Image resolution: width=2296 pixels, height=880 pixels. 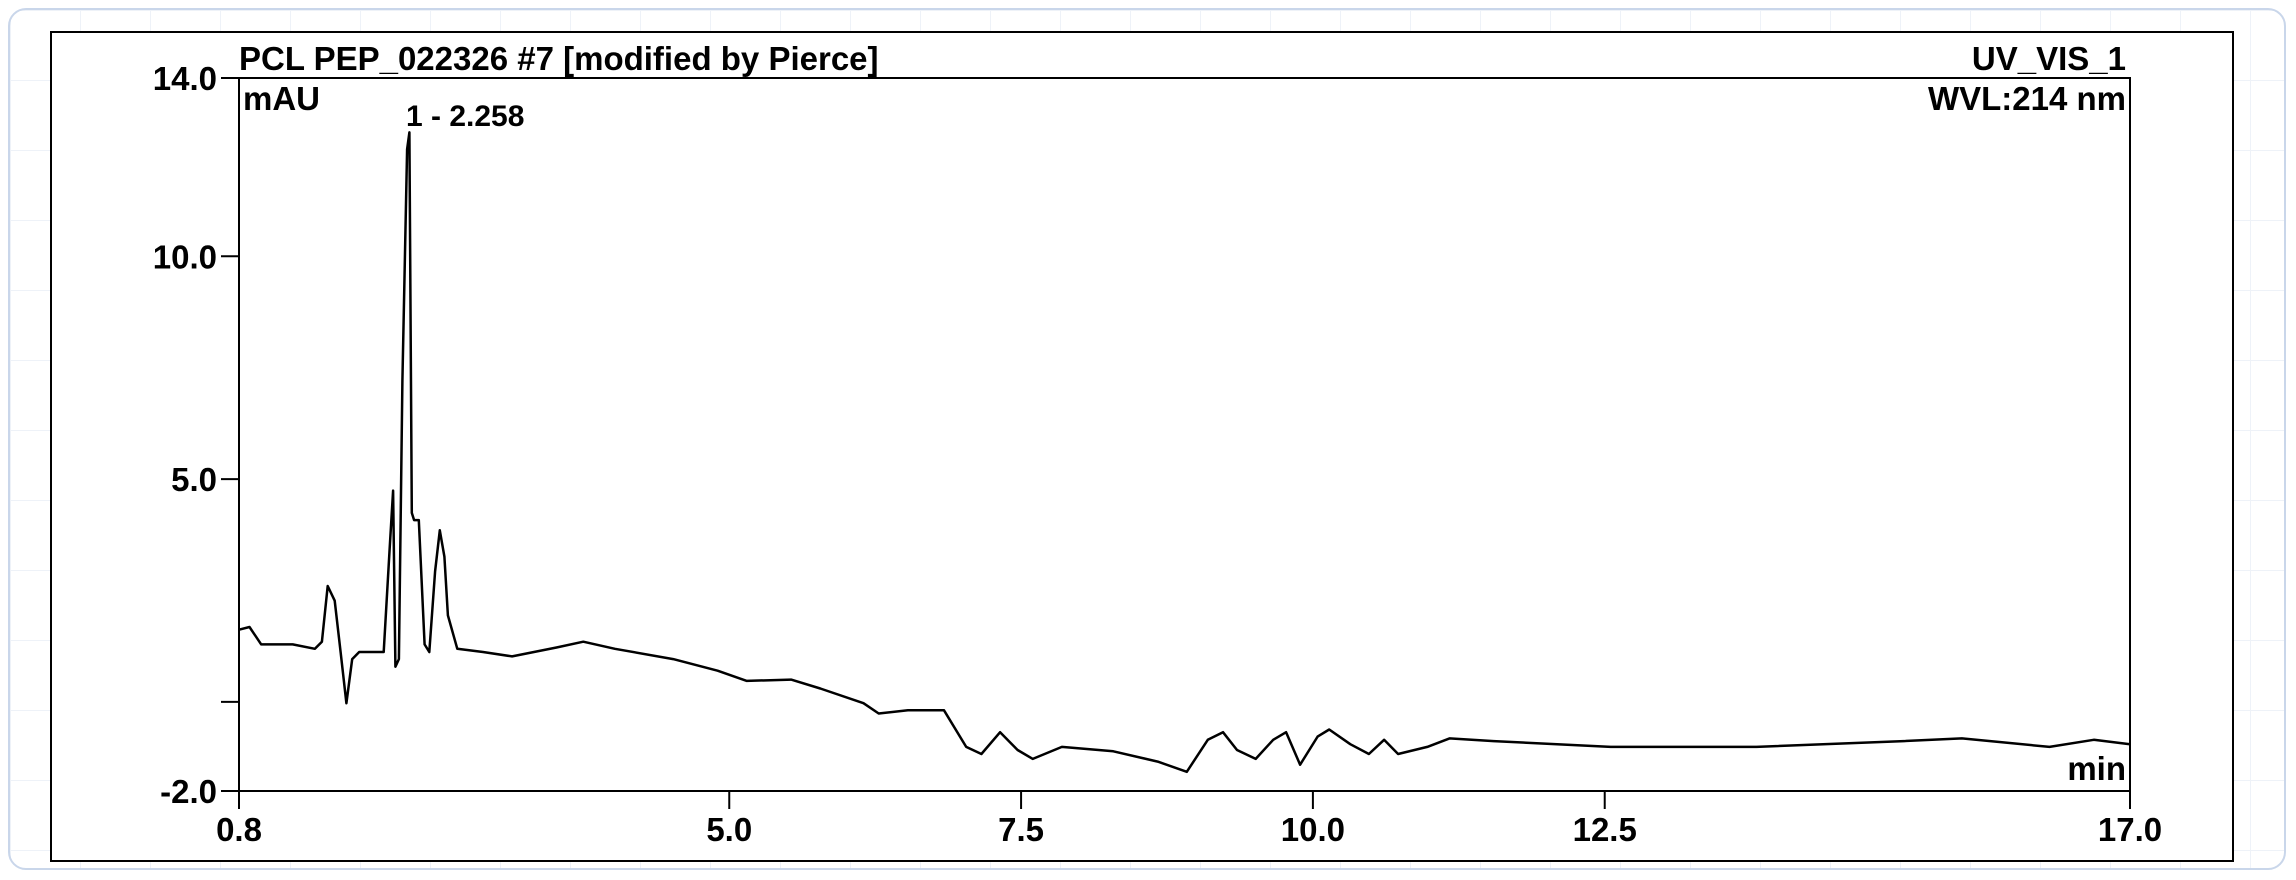 What do you see at coordinates (2130, 829) in the screenshot?
I see `x-tick-label: 17.0` at bounding box center [2130, 829].